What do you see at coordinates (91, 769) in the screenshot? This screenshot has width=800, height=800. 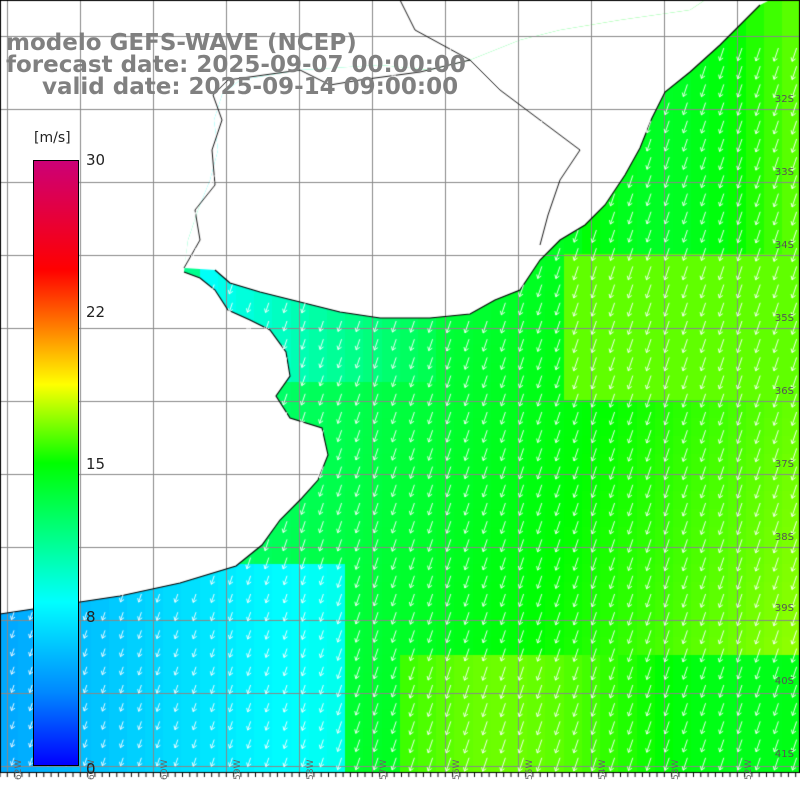 I see `colorbar-tick-label: 0` at bounding box center [91, 769].